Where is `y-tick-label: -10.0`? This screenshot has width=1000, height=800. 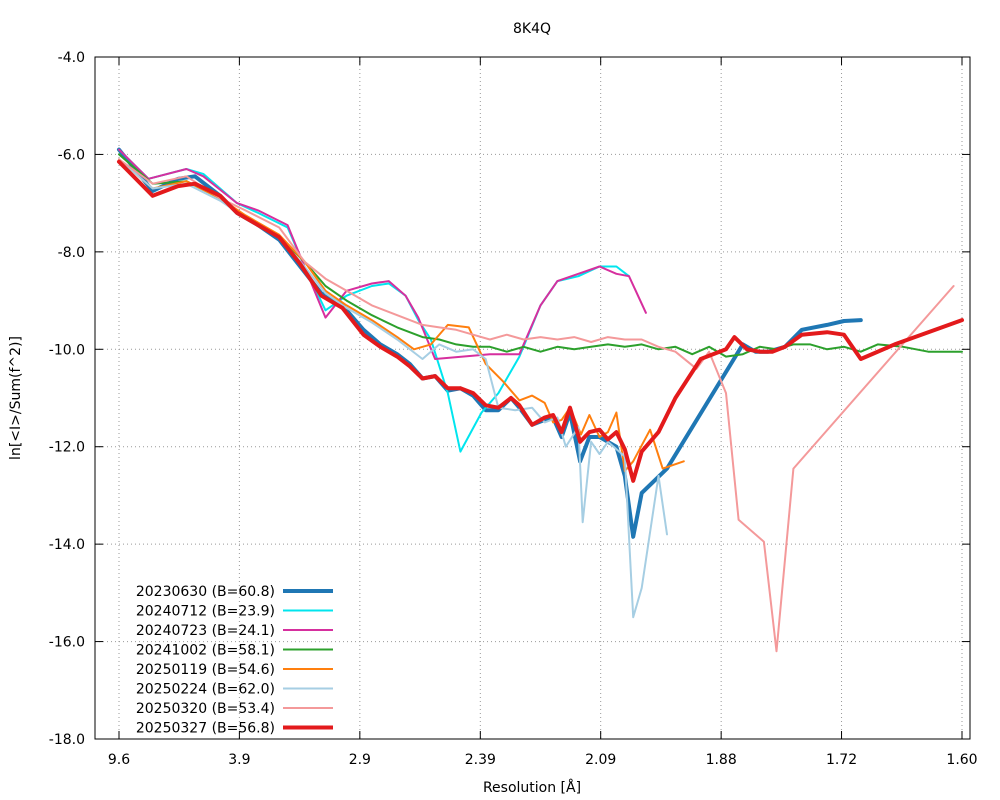
y-tick-label: -10.0 is located at coordinates (67, 350).